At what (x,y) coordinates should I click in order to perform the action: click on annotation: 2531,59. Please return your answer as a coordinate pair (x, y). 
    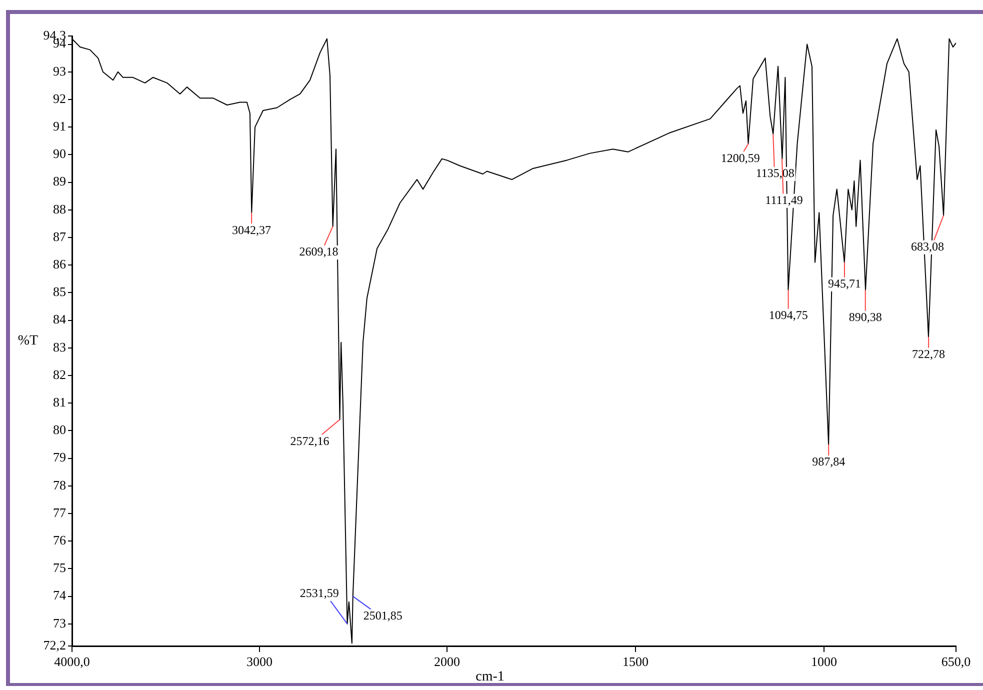
    Looking at the image, I should click on (319, 593).